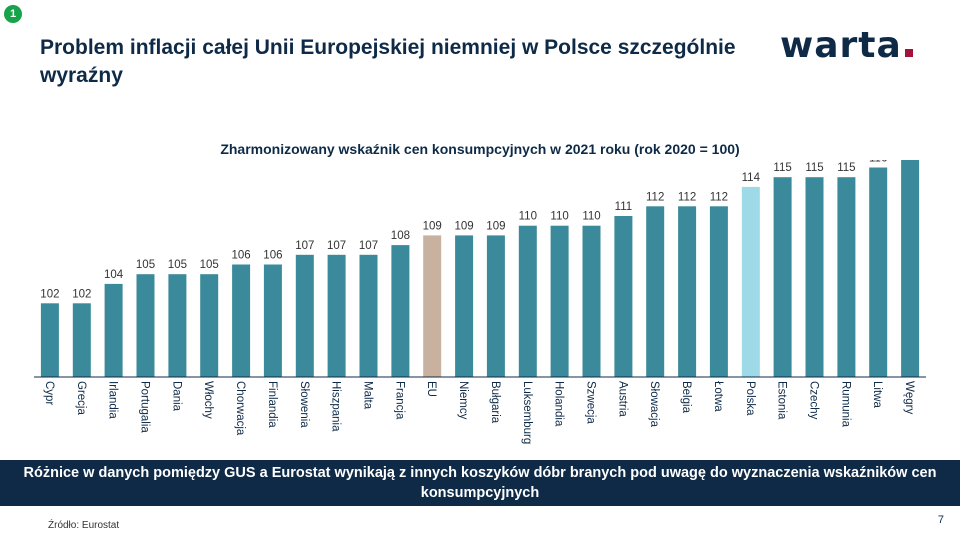  Describe the element at coordinates (559, 404) in the screenshot. I see `category-label: Holandia` at that location.